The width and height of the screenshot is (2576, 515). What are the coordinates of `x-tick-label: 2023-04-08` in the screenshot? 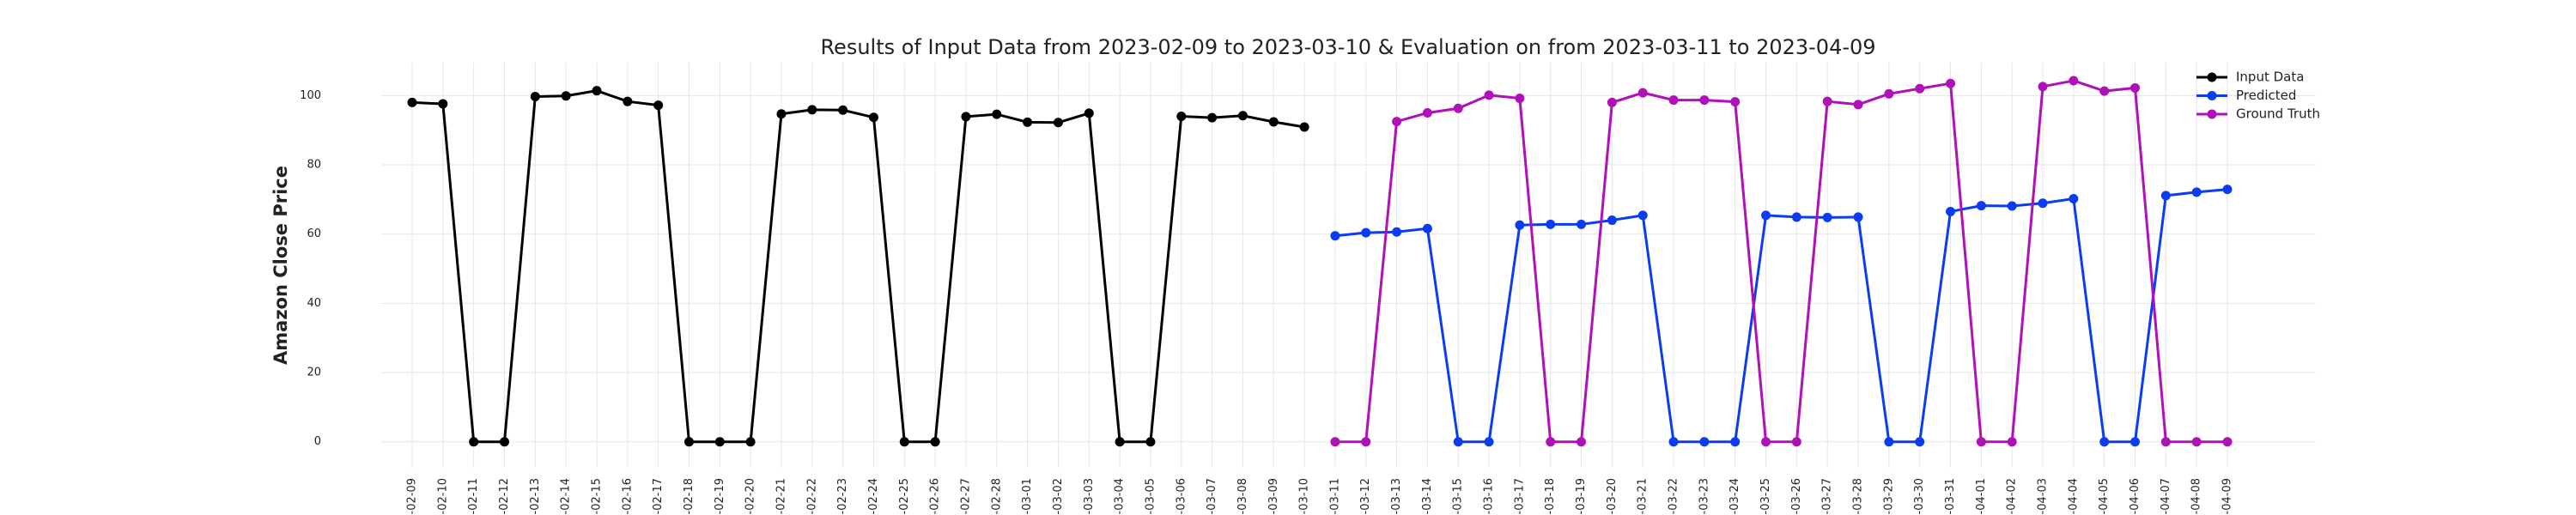 It's located at (2196, 496).